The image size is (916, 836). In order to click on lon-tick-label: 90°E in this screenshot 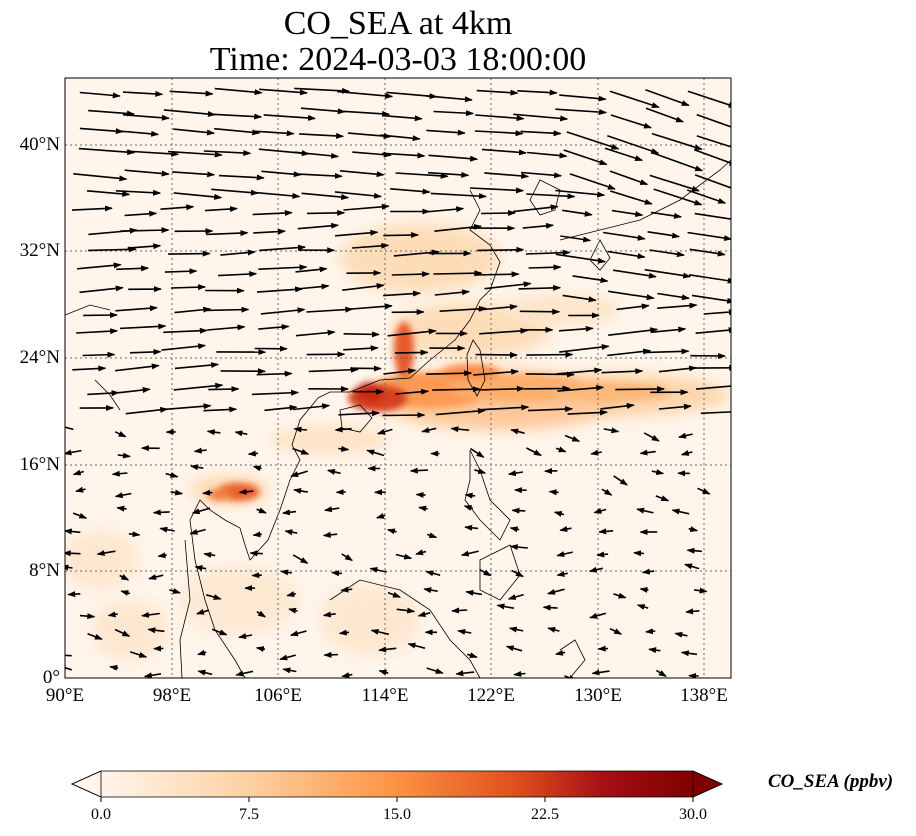, I will do `click(65, 695)`.